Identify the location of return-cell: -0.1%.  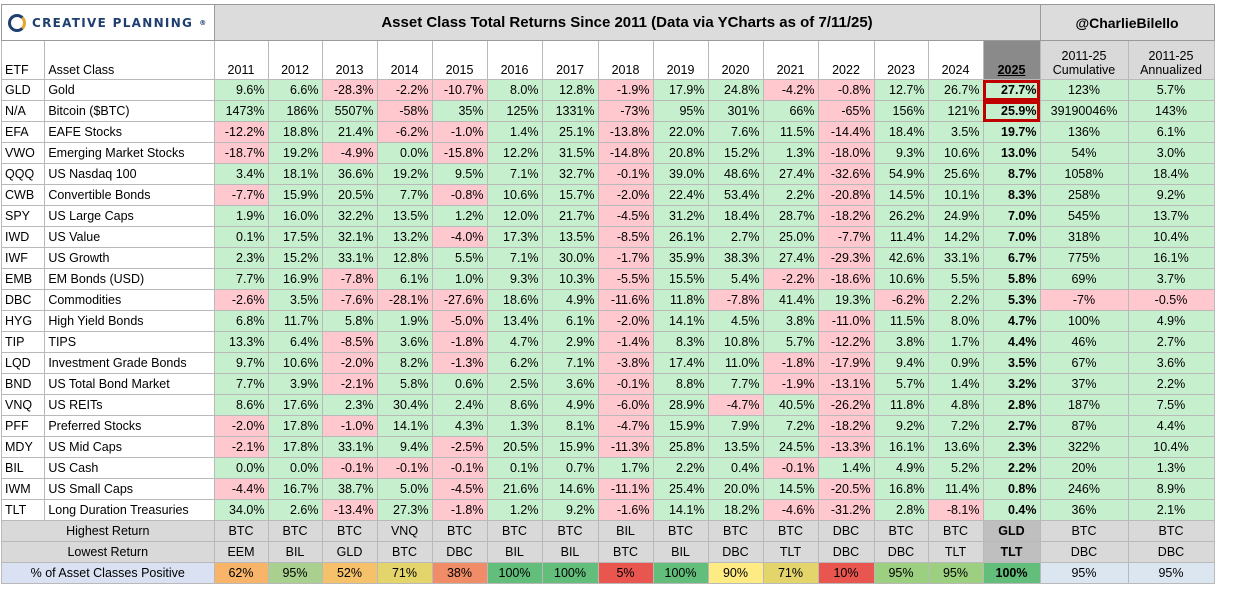
(625, 174).